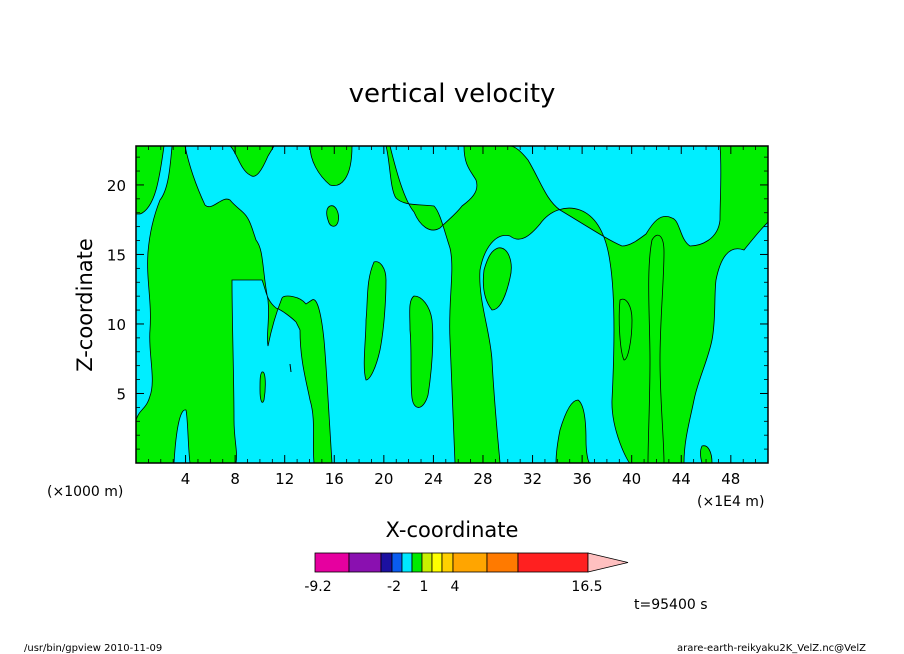 This screenshot has width=904, height=654. What do you see at coordinates (608, 562) in the screenshot?
I see `colorbar-extend-arrow` at bounding box center [608, 562].